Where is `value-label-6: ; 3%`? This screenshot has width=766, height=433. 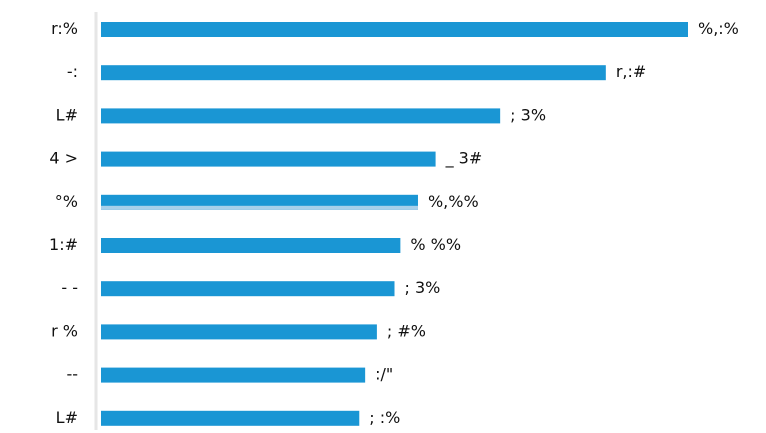 value-label-6: ; 3% is located at coordinates (423, 287).